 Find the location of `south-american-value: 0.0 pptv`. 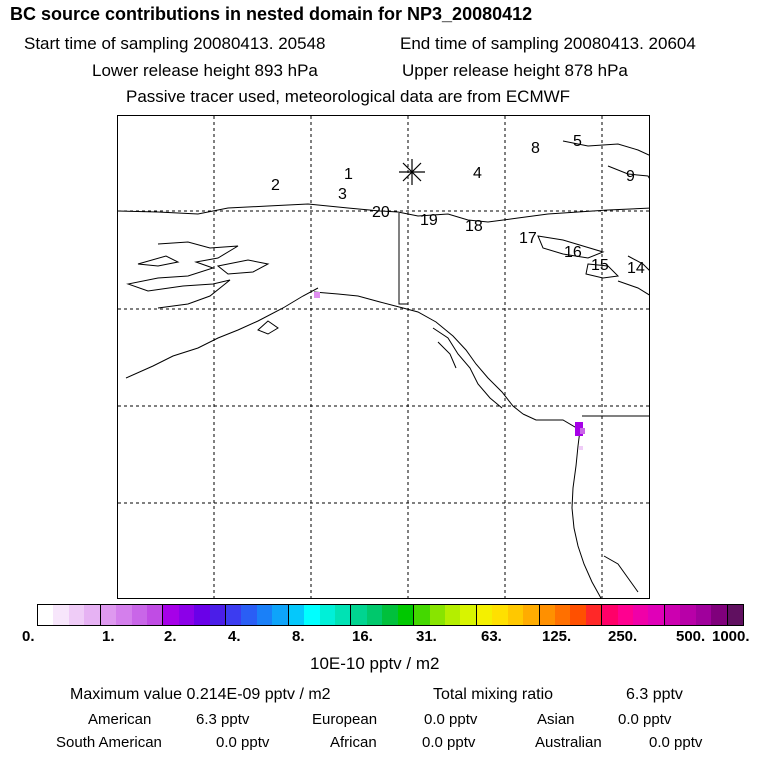

south-american-value: 0.0 pptv is located at coordinates (243, 742).